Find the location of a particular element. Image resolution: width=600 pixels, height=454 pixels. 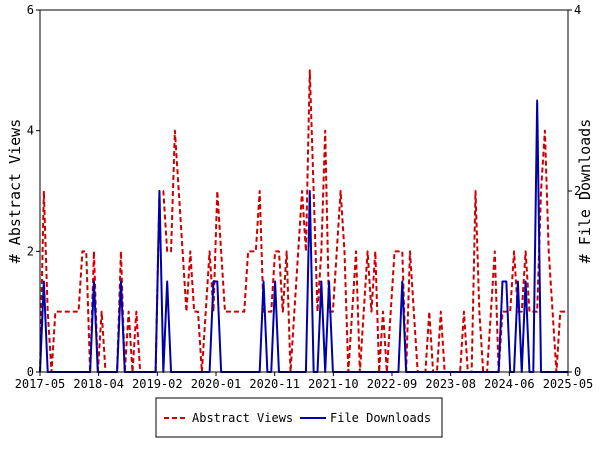

y-left-tick-label: 0 is located at coordinates (30, 372).